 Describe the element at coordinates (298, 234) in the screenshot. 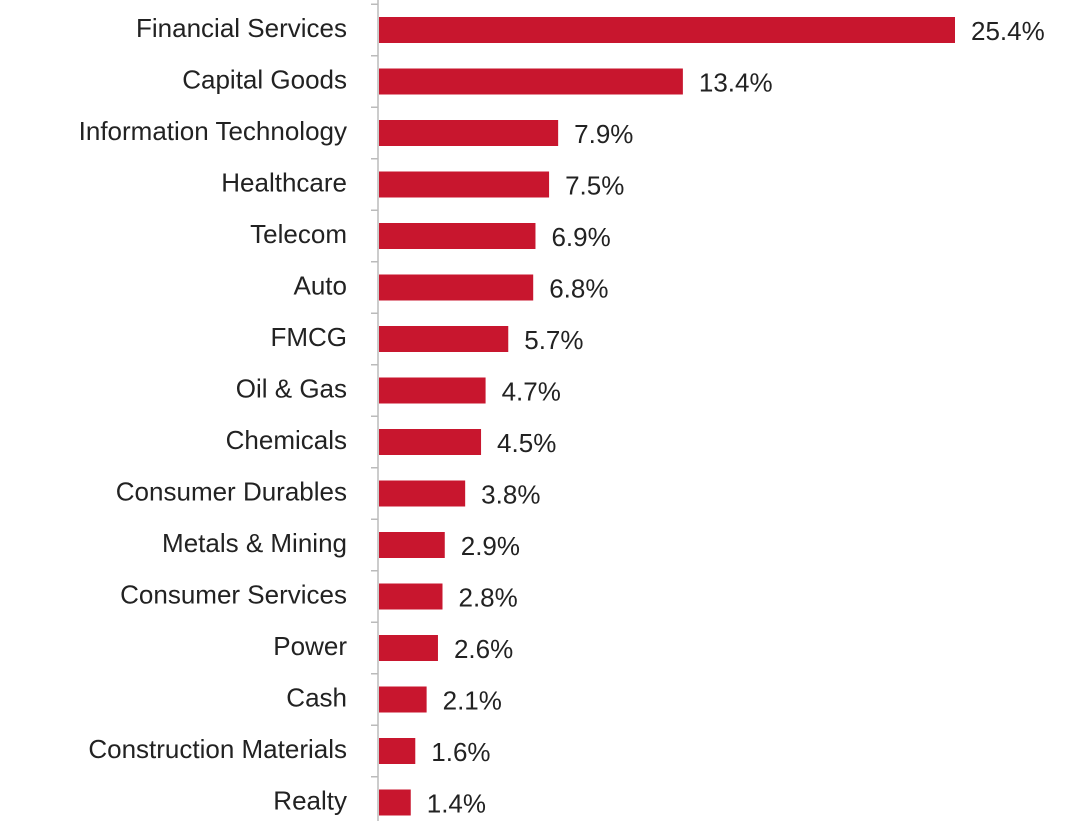

I see `category-label: Telecom` at that location.